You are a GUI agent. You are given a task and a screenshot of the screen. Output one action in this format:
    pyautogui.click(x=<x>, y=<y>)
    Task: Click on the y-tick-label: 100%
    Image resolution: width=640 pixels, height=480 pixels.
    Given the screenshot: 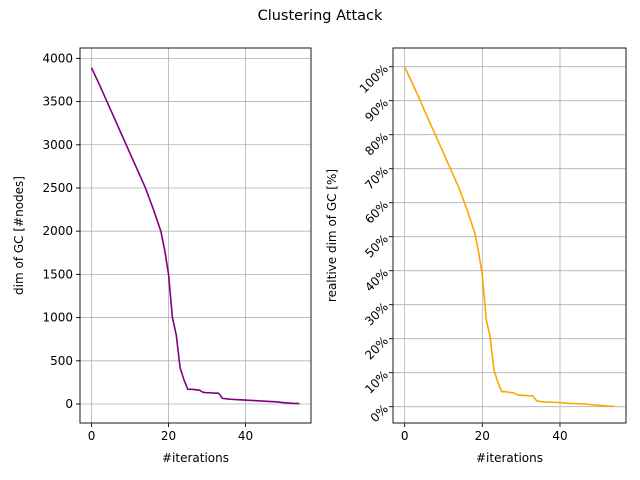 What is the action you would take?
    pyautogui.click(x=374, y=79)
    